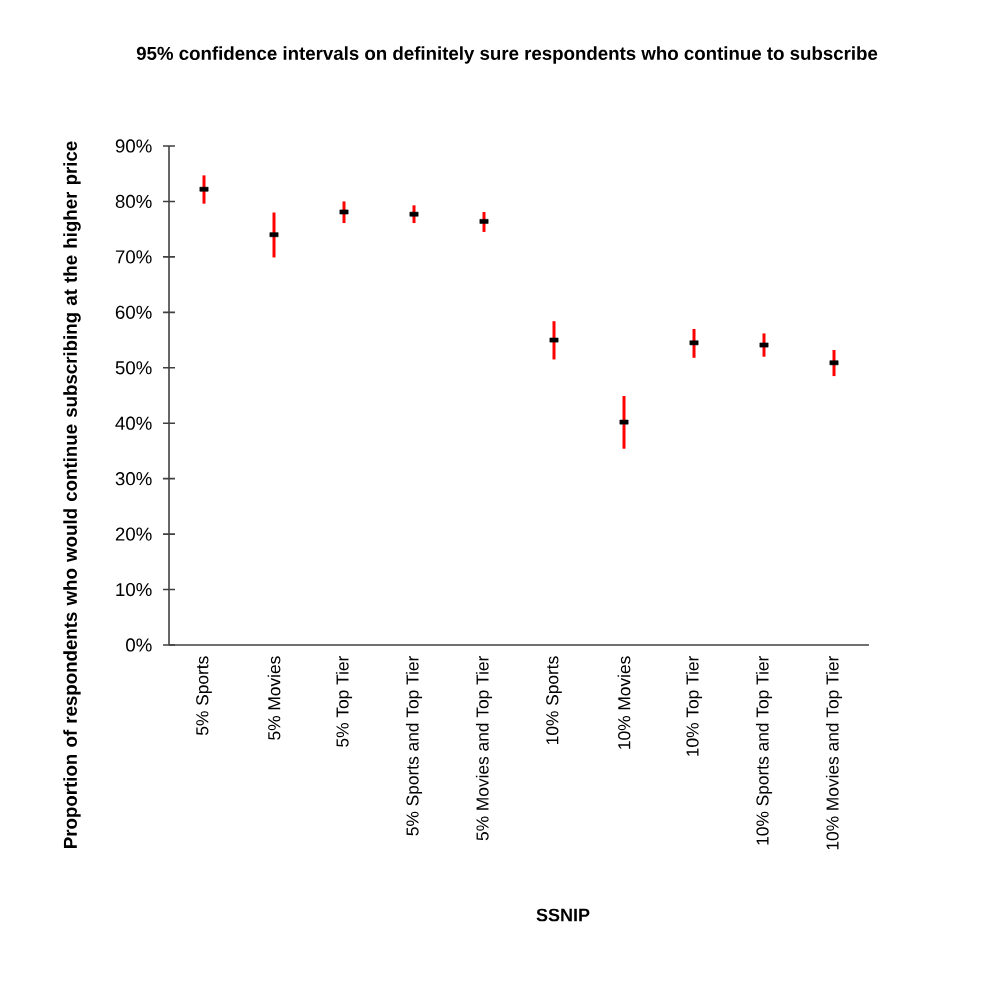 This screenshot has width=1005, height=985. Describe the element at coordinates (133, 534) in the screenshot. I see `y-tick-label: 20%` at that location.